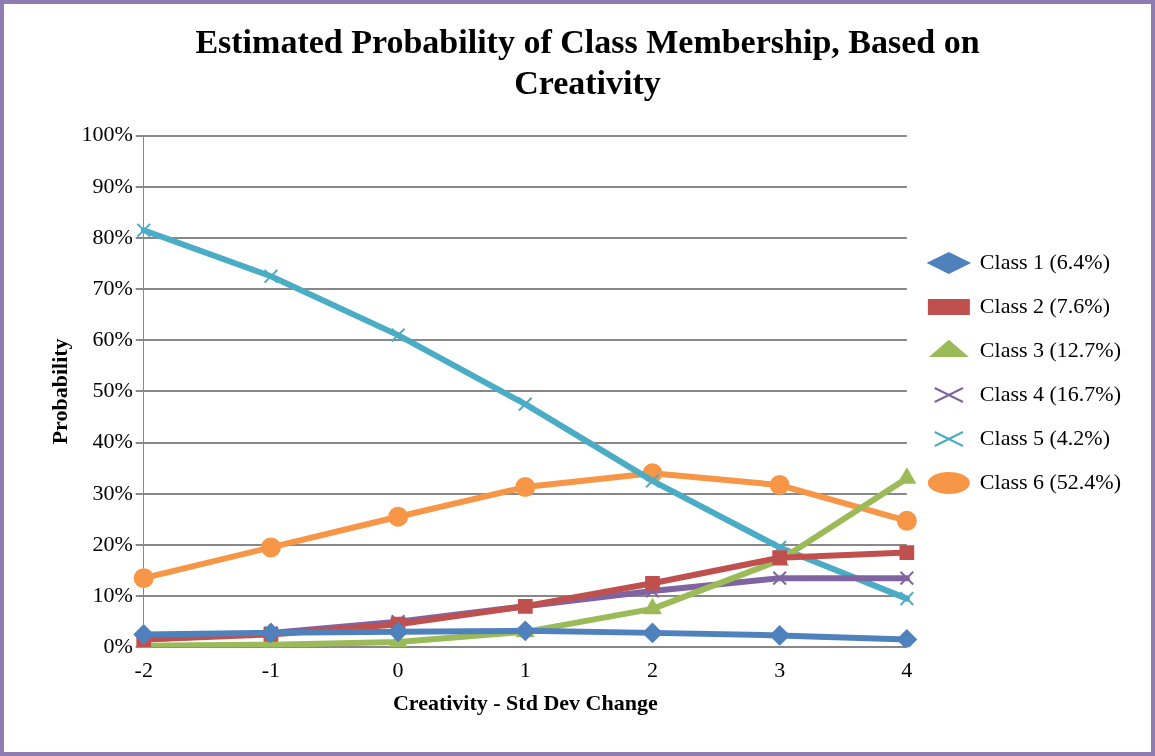  I want to click on y-tick-label: 60%, so click(112, 339).